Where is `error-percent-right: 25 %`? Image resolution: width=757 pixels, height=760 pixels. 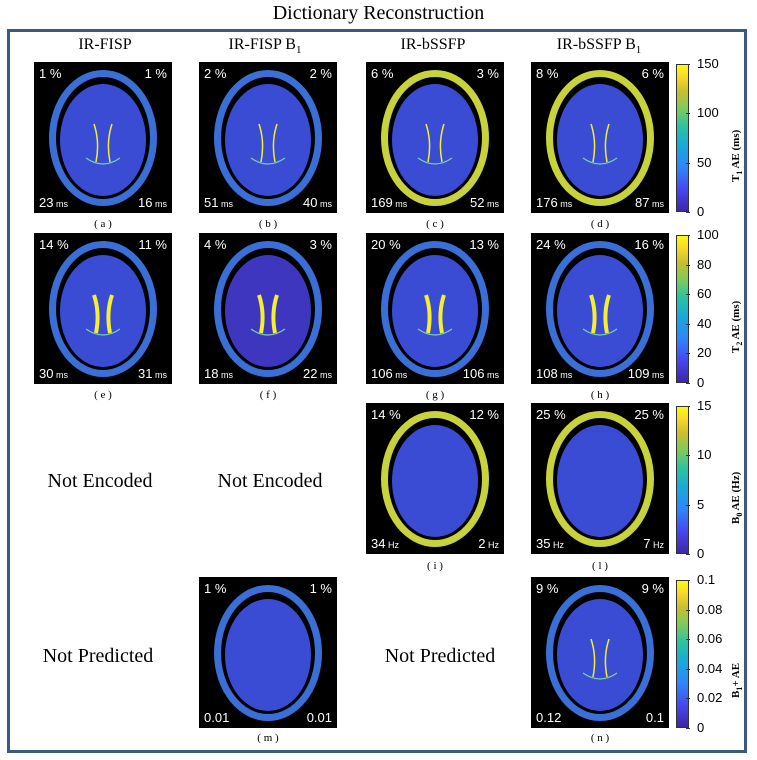
error-percent-right: 25 % is located at coordinates (649, 414).